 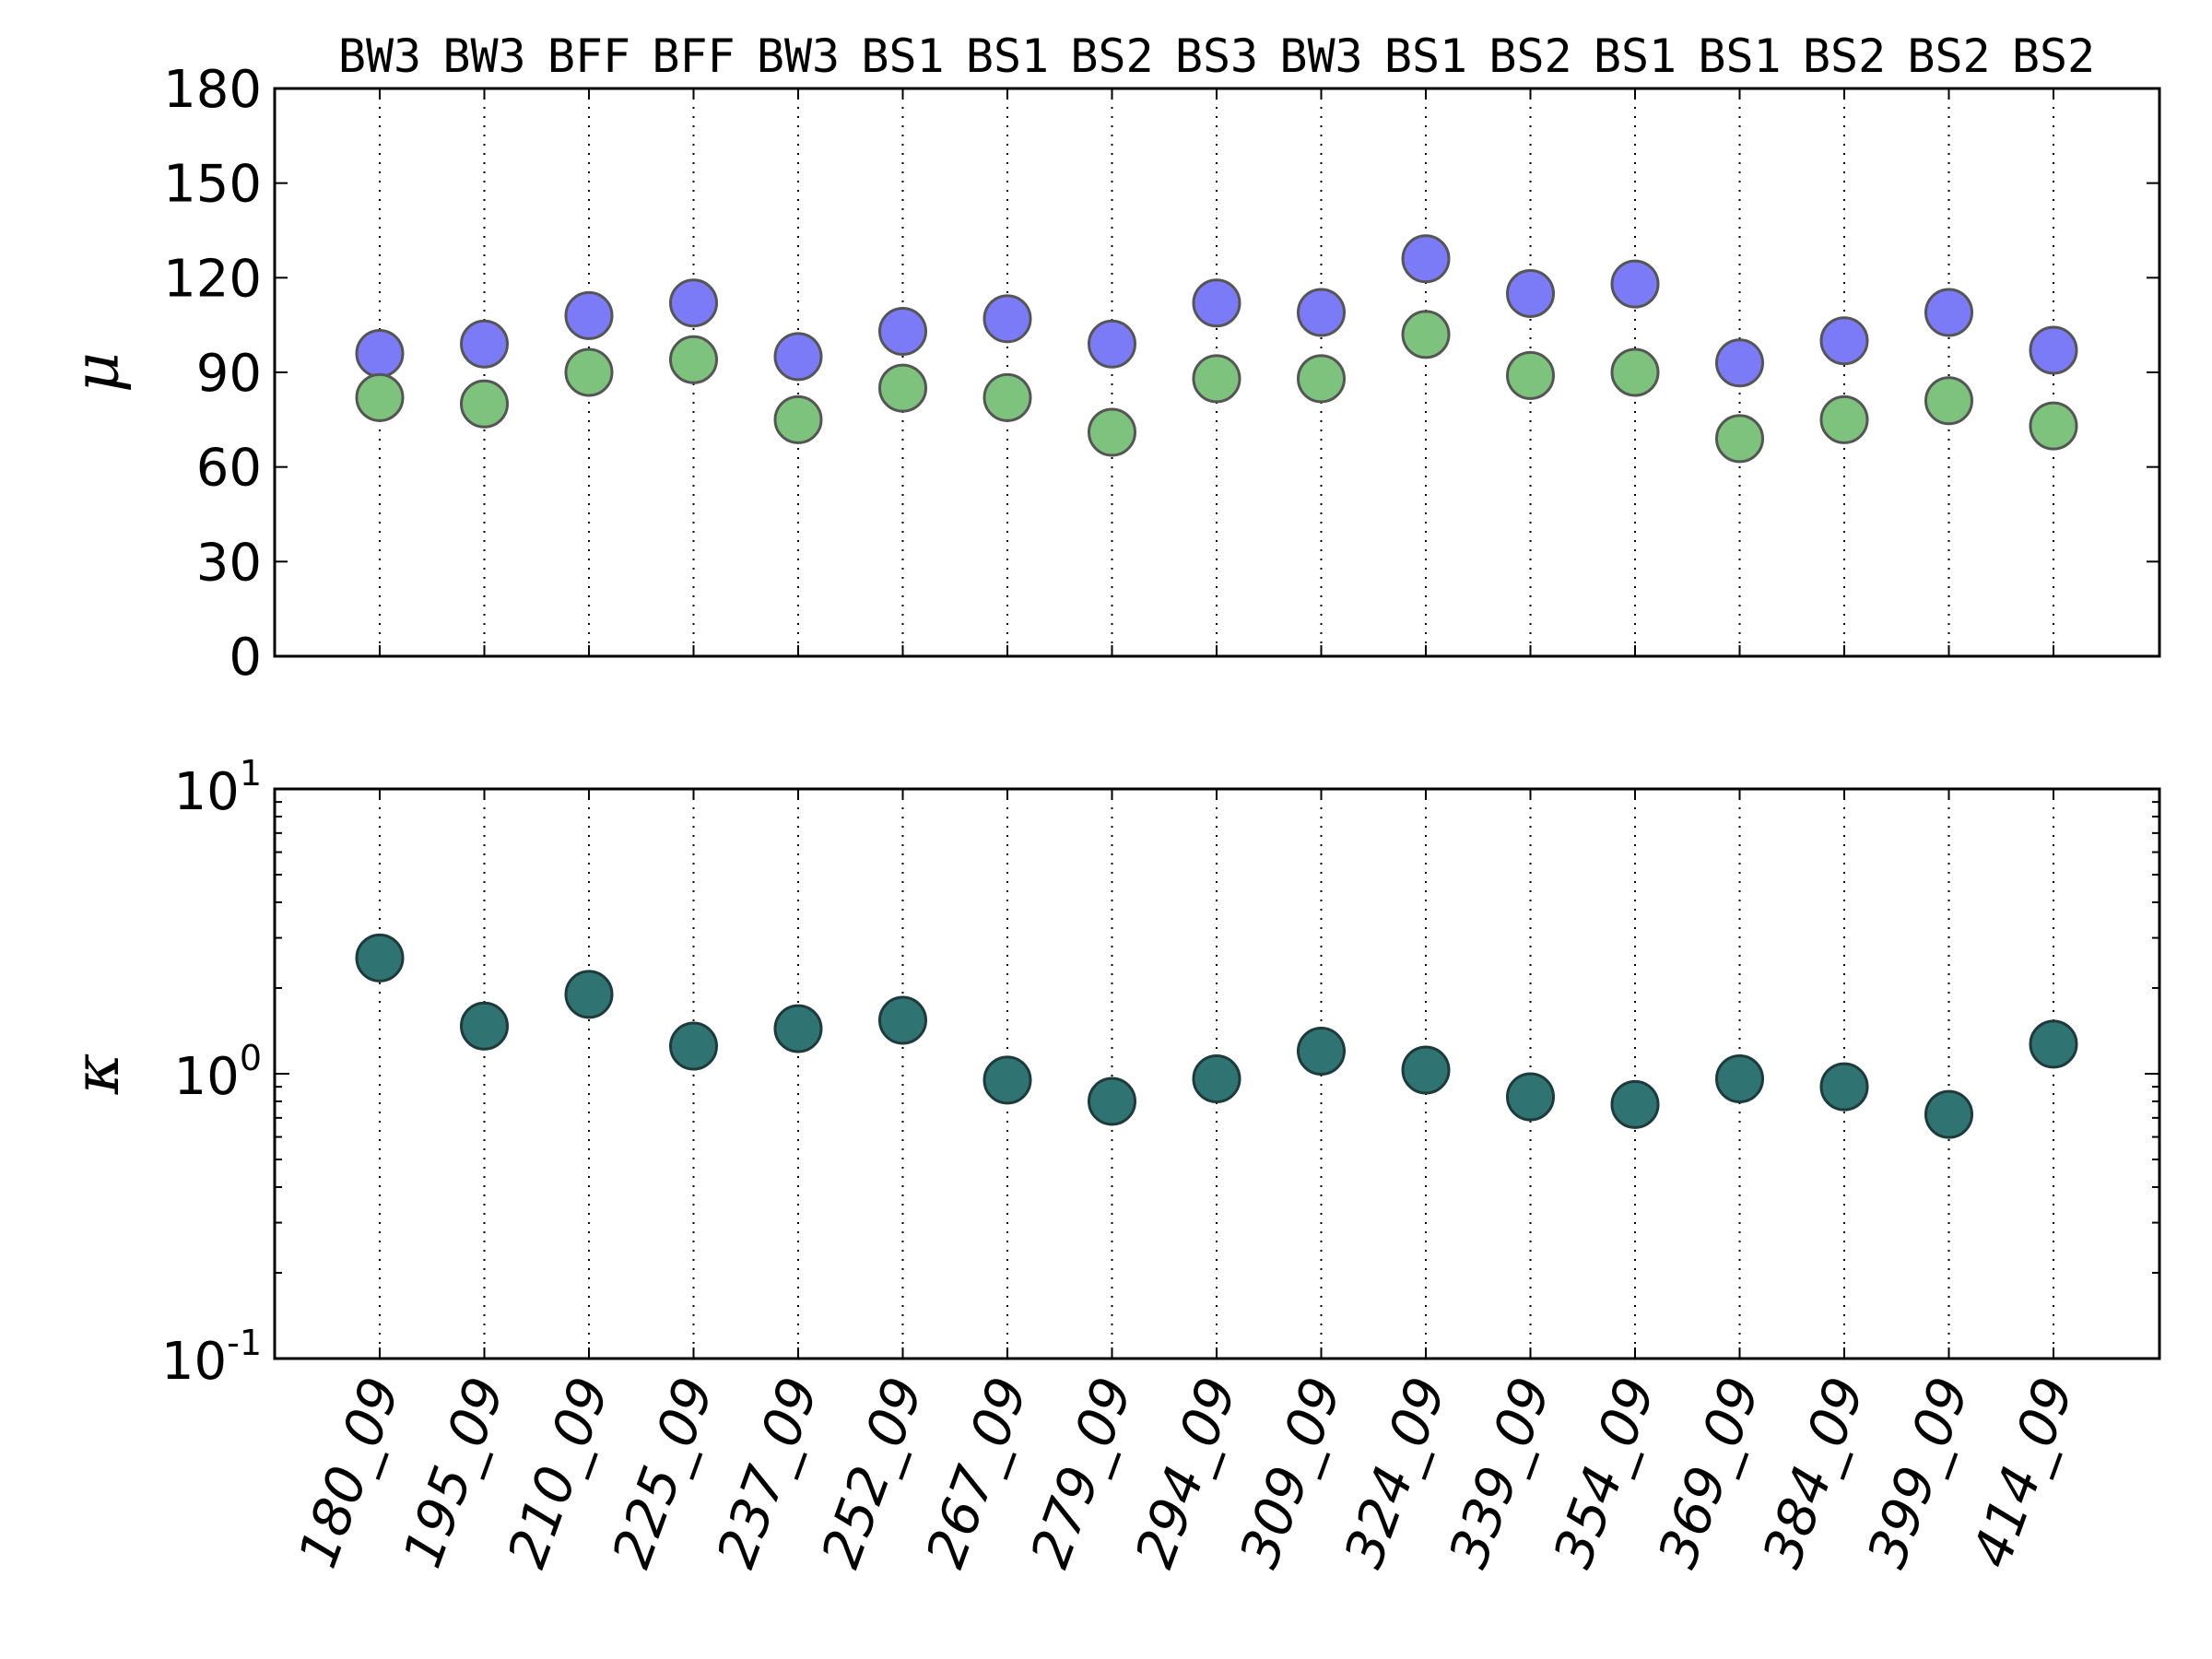 I want to click on kappa-y-tick-label: 10⁰, so click(x=218, y=1072).